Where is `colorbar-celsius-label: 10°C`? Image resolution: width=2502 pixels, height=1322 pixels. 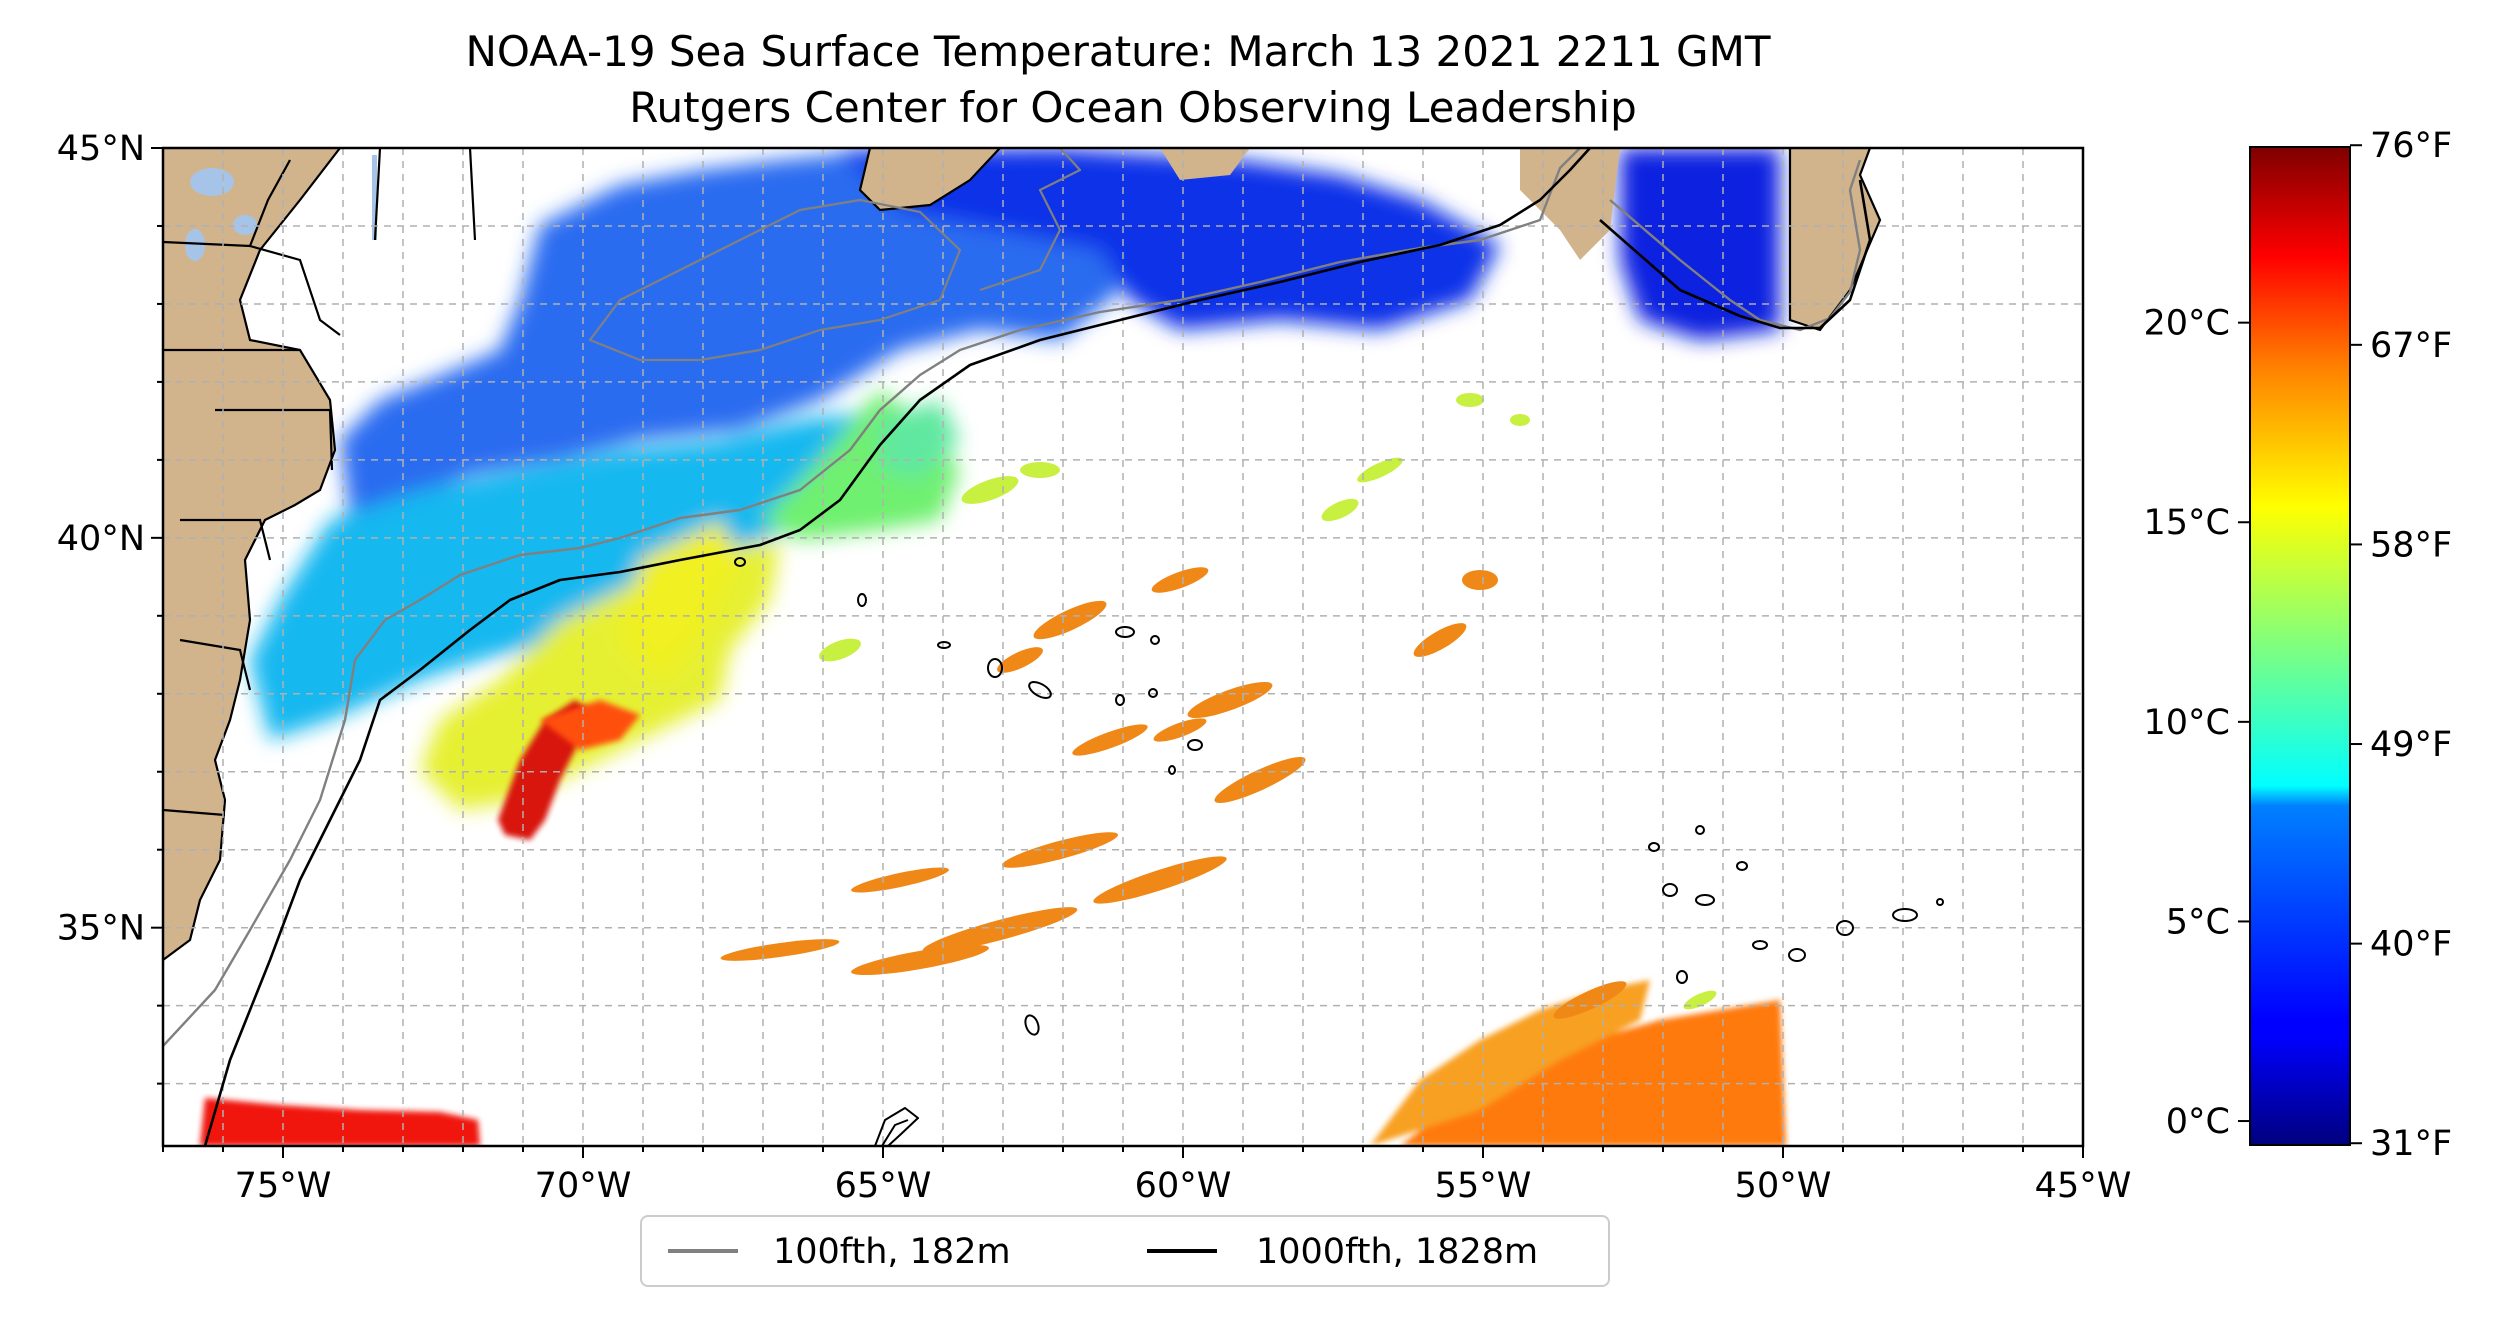 colorbar-celsius-label: 10°C is located at coordinates (2187, 723).